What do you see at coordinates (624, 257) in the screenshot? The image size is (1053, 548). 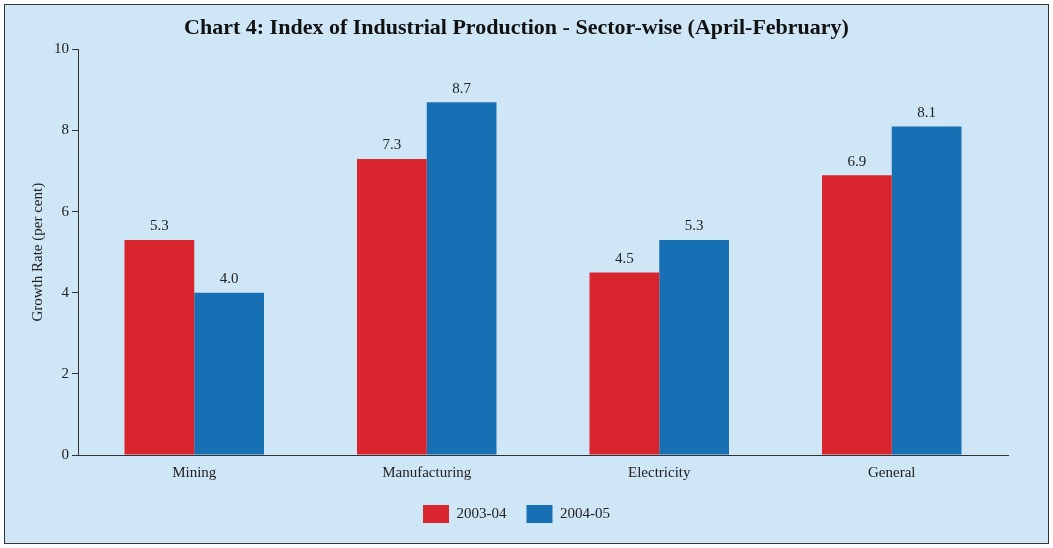 I see `data-label: 4.5` at bounding box center [624, 257].